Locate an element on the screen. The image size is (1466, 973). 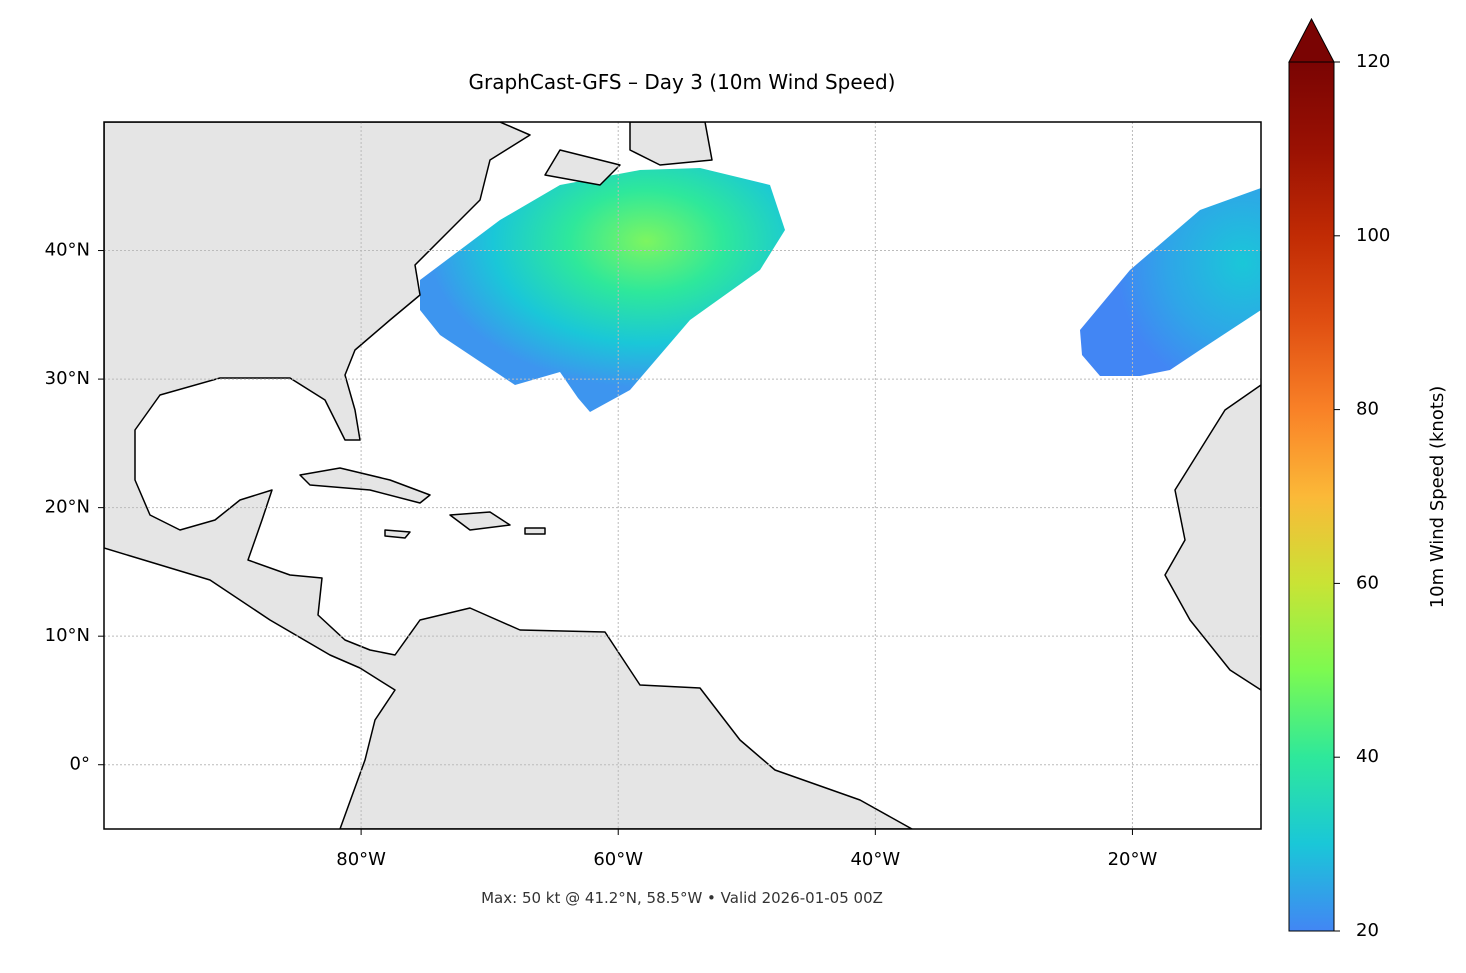
colorbar-extension is located at coordinates (1311, 40).